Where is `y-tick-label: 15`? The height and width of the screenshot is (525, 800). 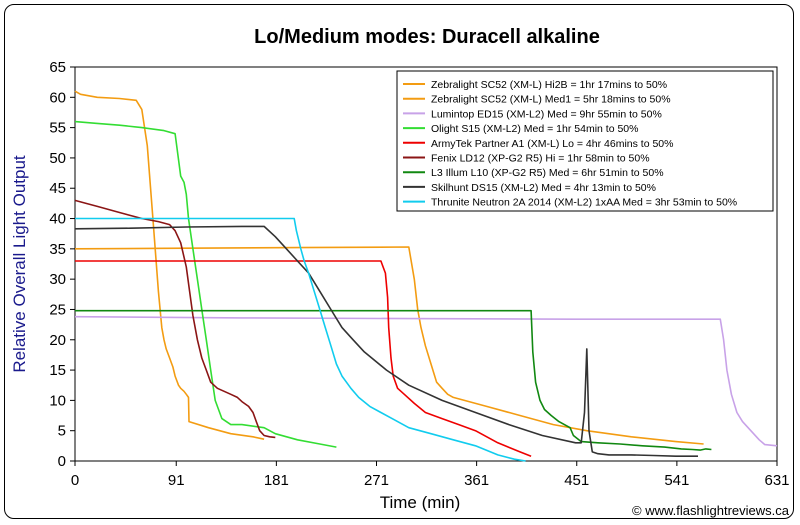 y-tick-label: 15 is located at coordinates (57, 370).